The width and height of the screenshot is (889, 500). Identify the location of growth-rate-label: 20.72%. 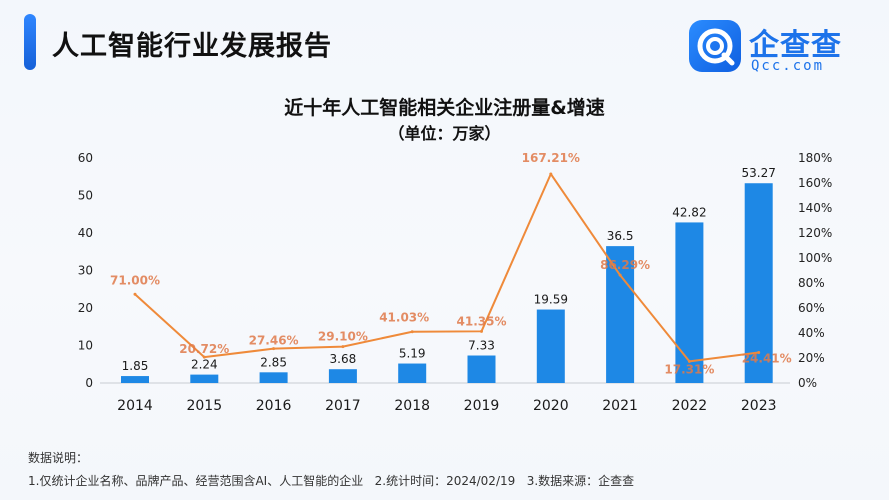
(204, 349).